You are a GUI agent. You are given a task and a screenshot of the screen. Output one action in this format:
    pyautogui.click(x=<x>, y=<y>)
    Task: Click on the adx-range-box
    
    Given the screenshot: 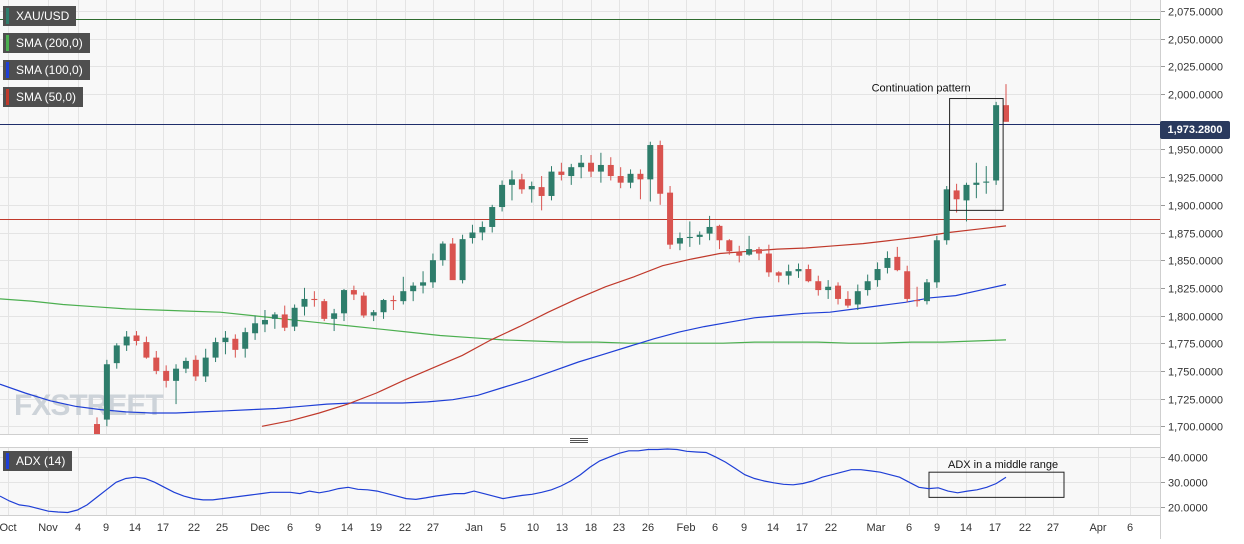 What is the action you would take?
    pyautogui.click(x=996, y=484)
    